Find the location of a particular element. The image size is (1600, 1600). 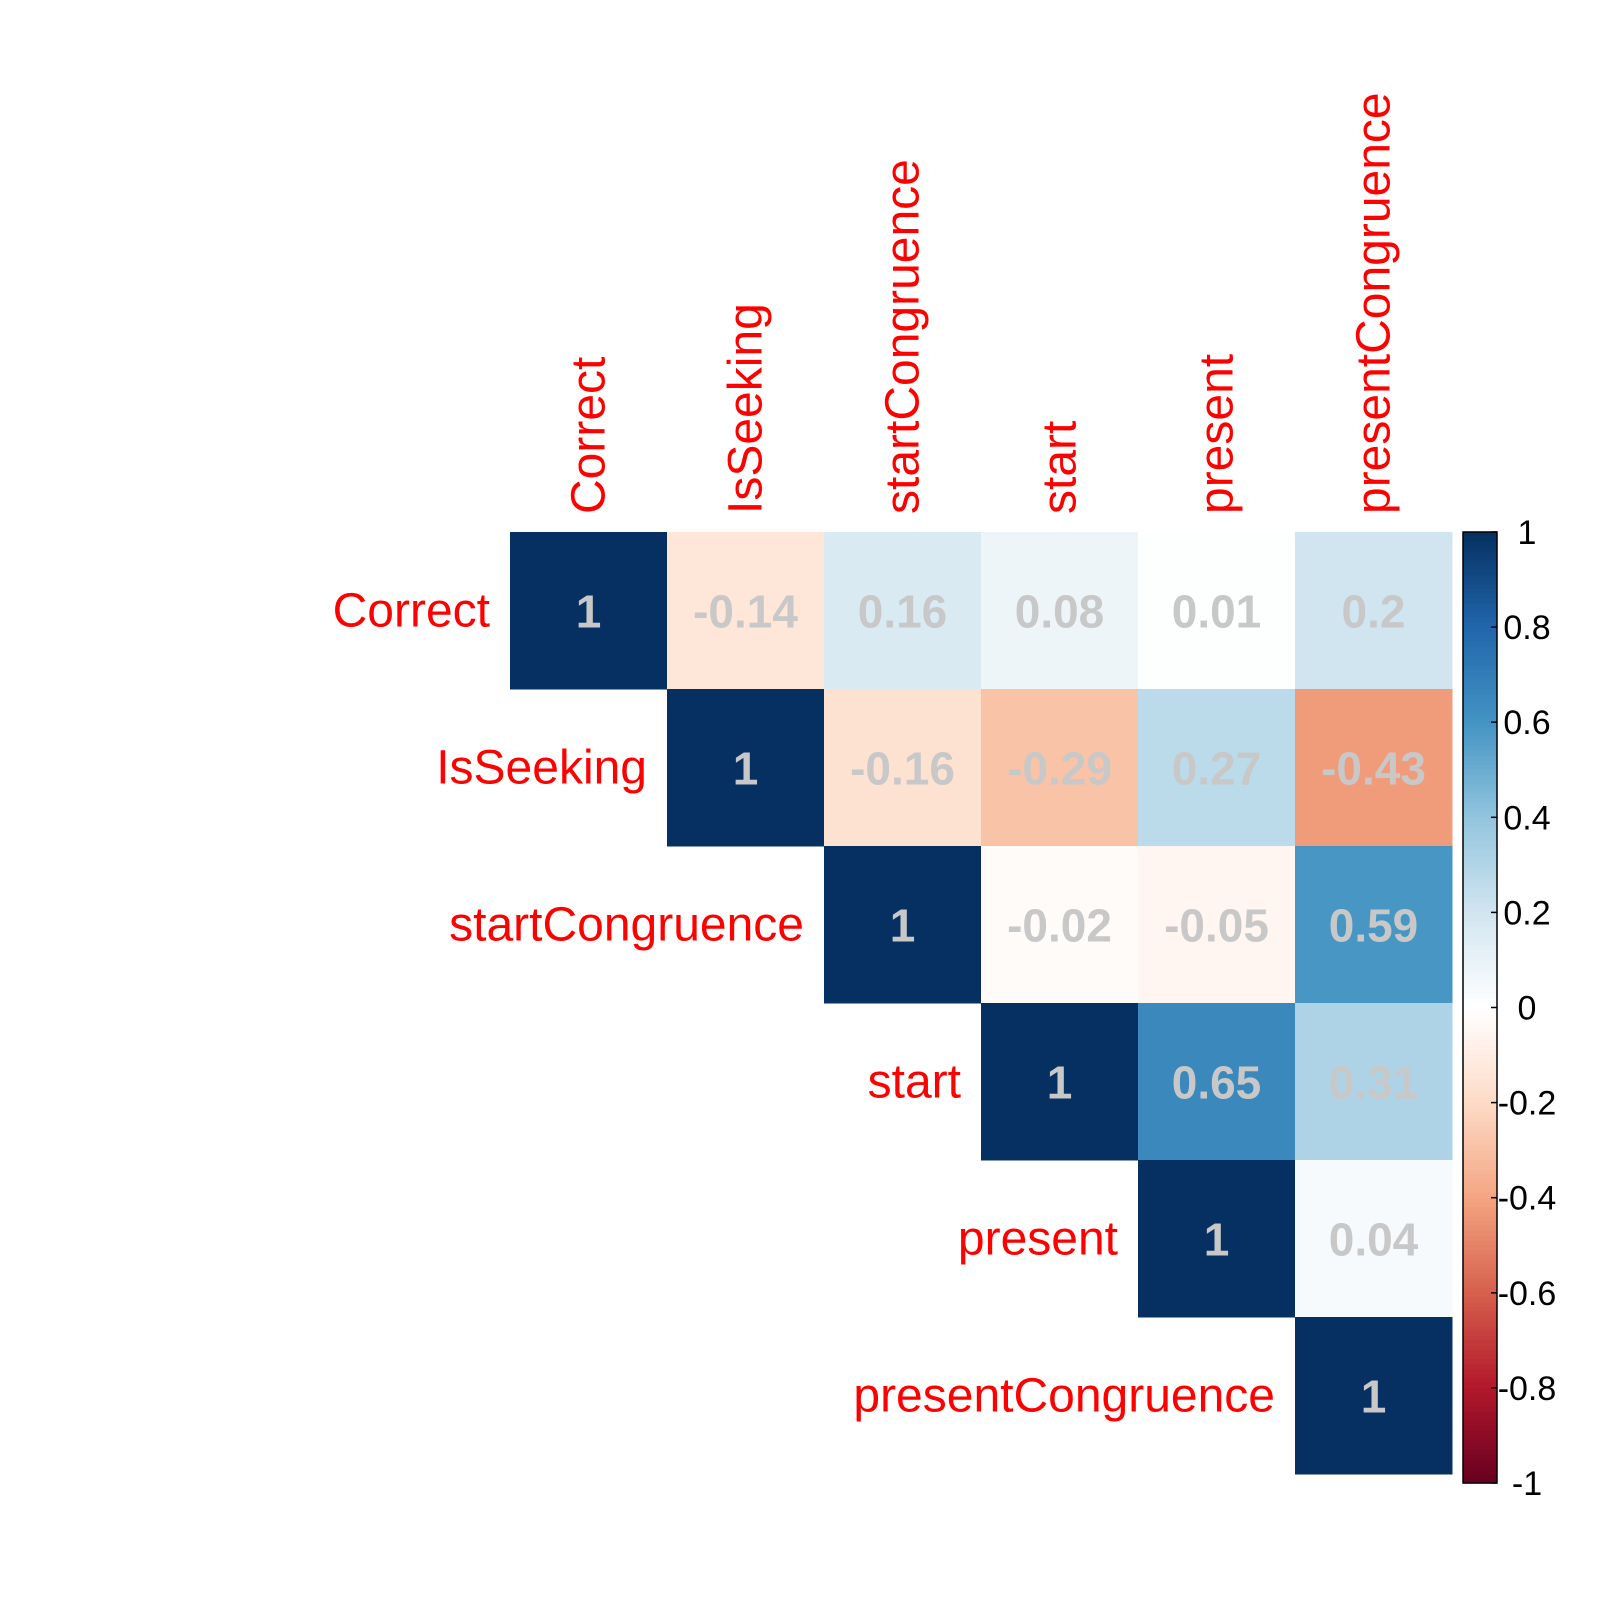

cell-value-label: -0.43 is located at coordinates (1373, 769).